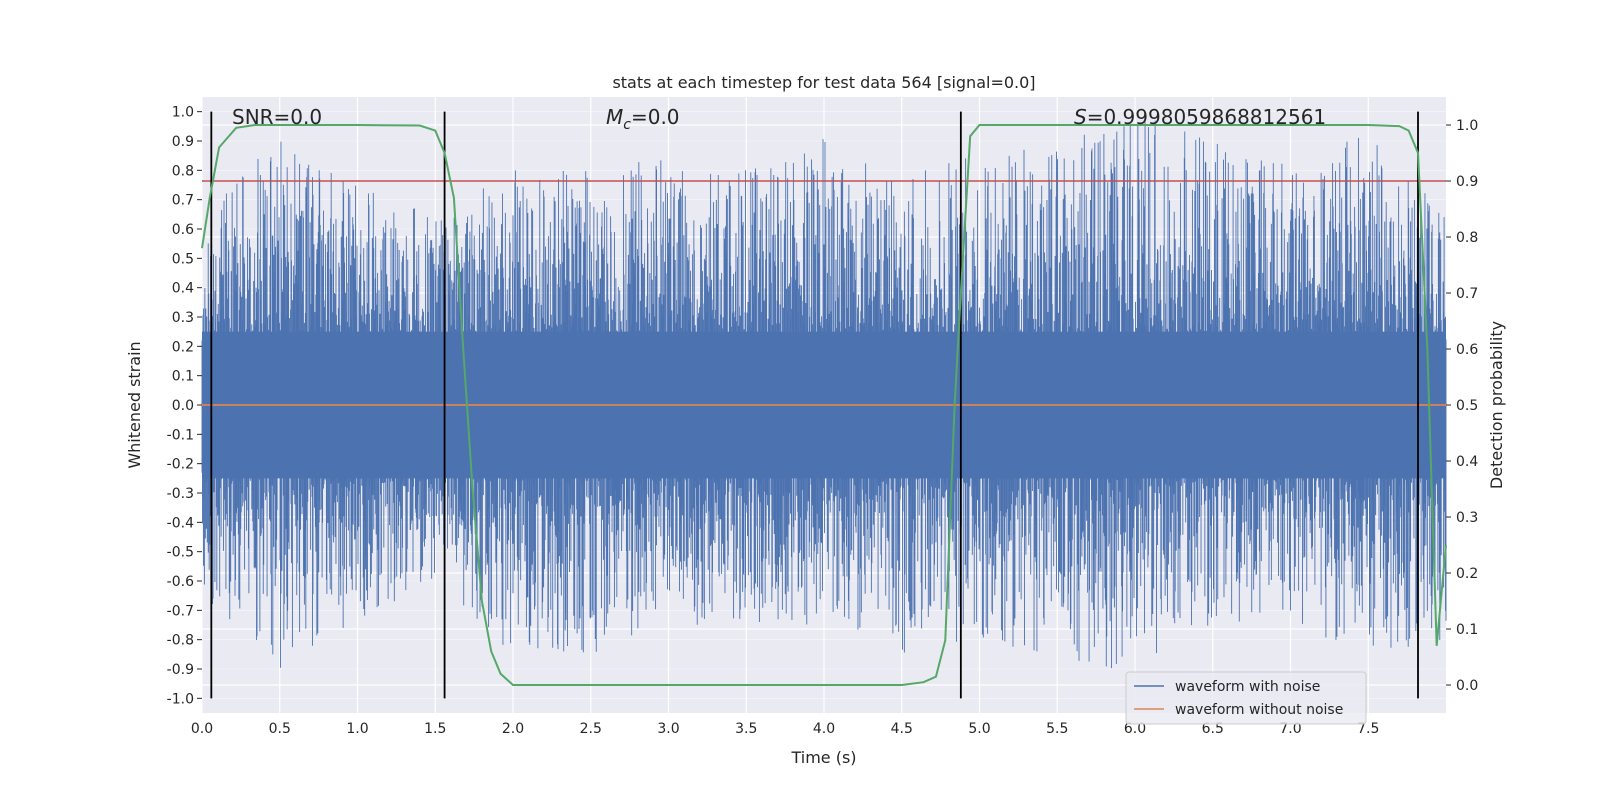  I want to click on chirp-mass-value: =0.0, so click(655, 117).